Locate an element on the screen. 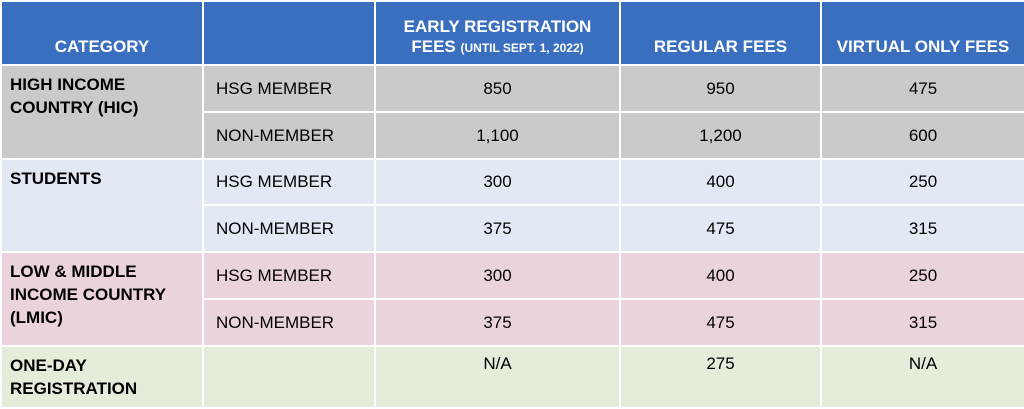 The width and height of the screenshot is (1024, 409). early-fee: N/A is located at coordinates (497, 377).